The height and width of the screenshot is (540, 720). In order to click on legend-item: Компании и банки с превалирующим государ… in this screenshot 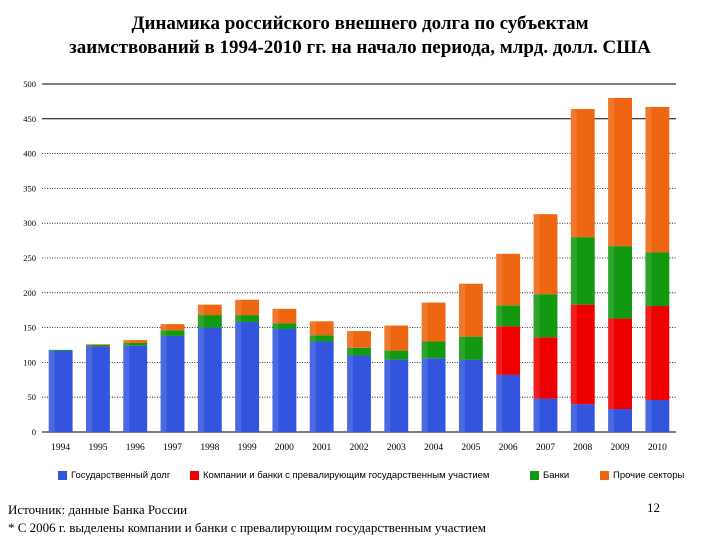, I will do `click(339, 475)`.